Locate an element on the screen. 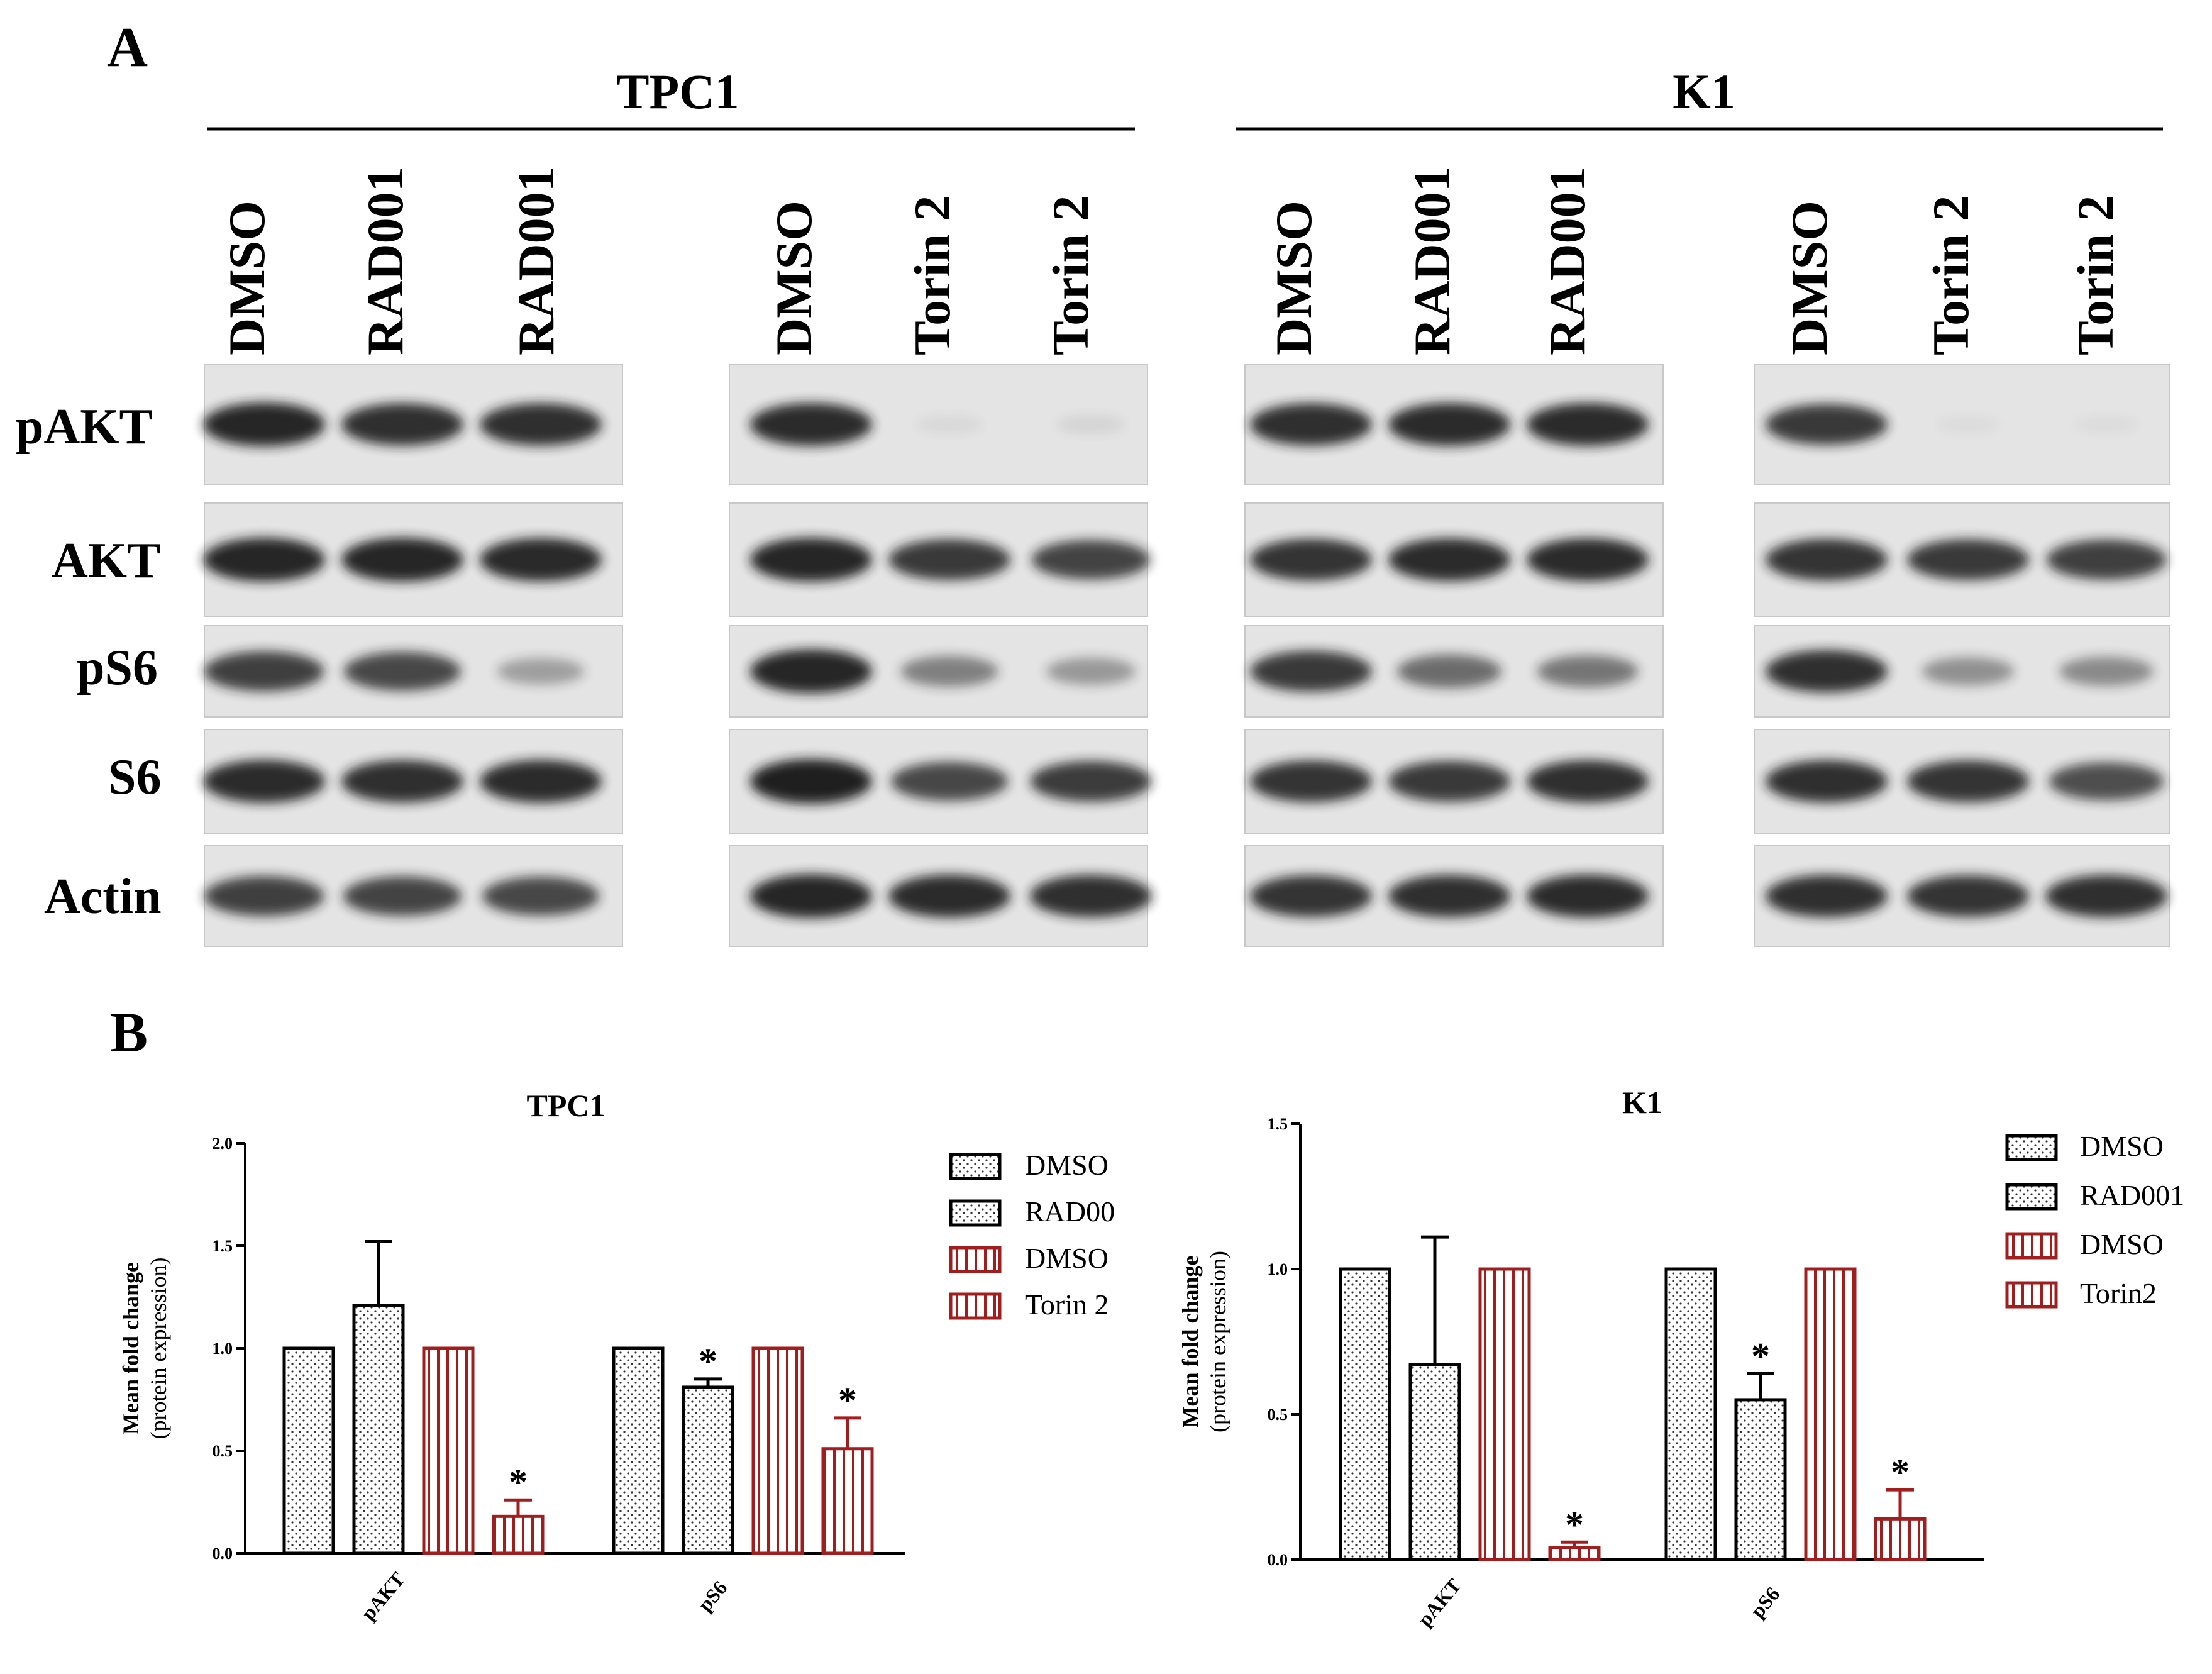 The height and width of the screenshot is (1674, 2212). lane-label-k1-4: Torin 2 is located at coordinates (1950, 275).